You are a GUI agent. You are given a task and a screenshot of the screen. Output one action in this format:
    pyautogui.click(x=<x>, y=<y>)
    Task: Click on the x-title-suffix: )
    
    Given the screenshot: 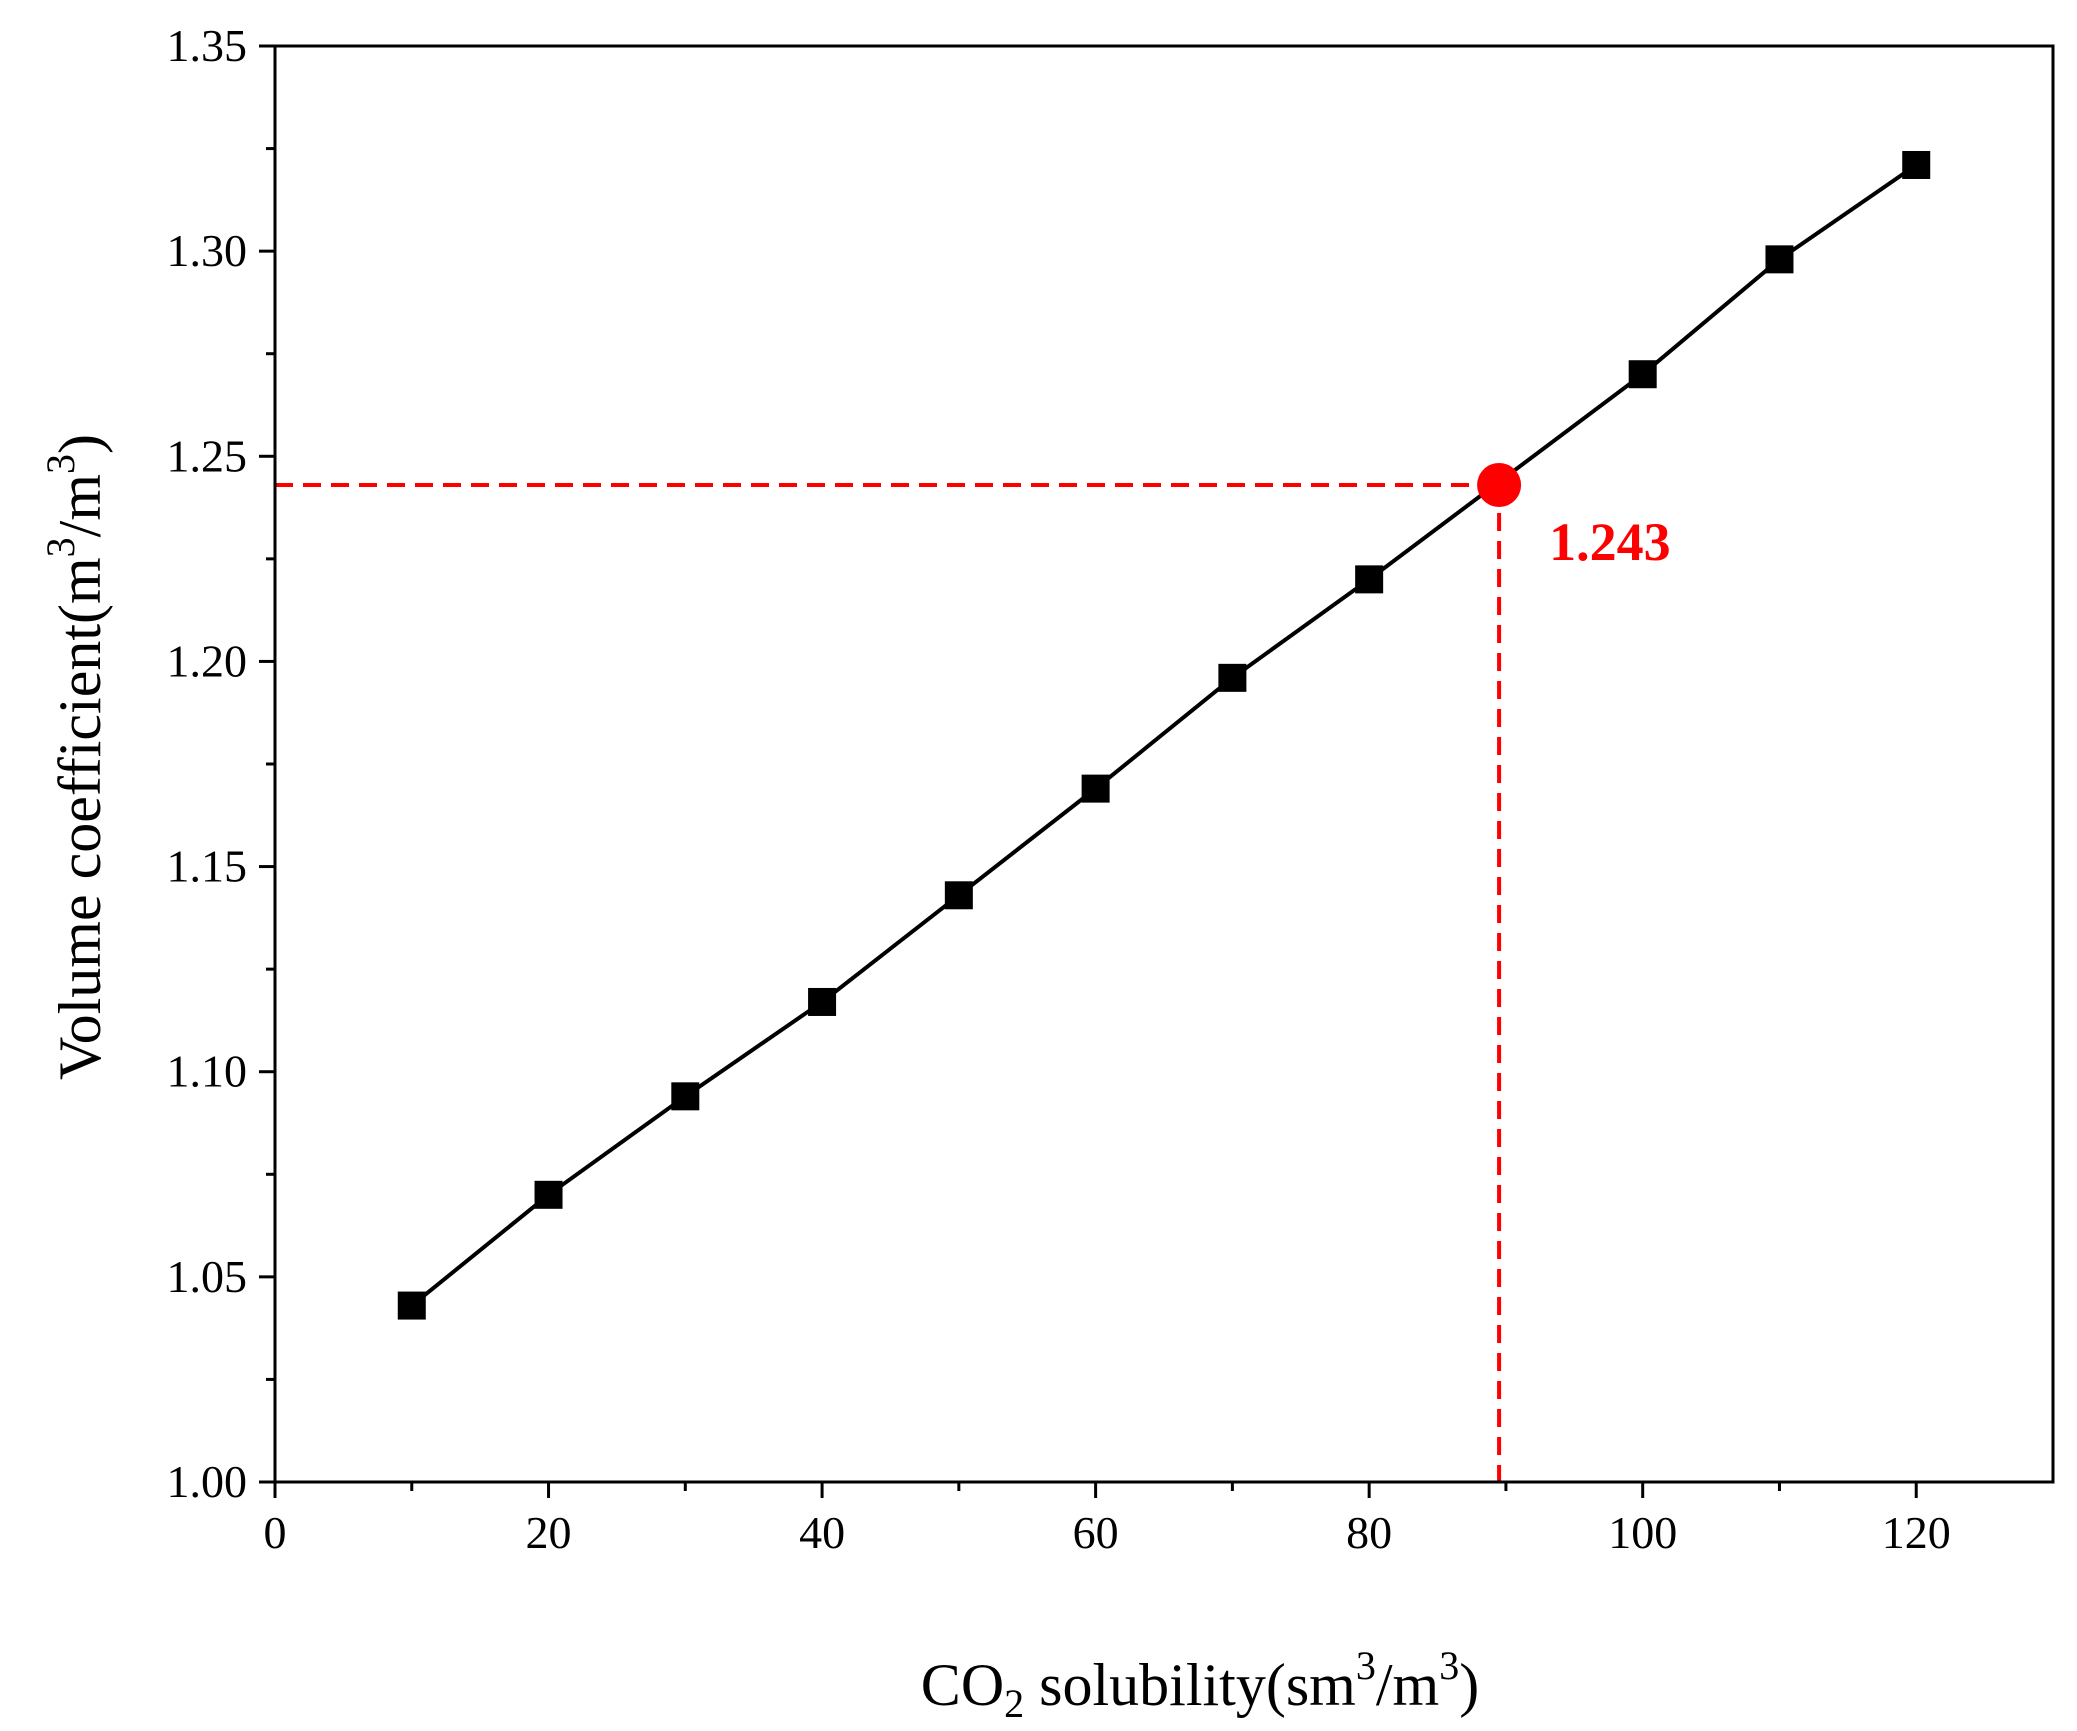 What is the action you would take?
    pyautogui.click(x=1469, y=1685)
    